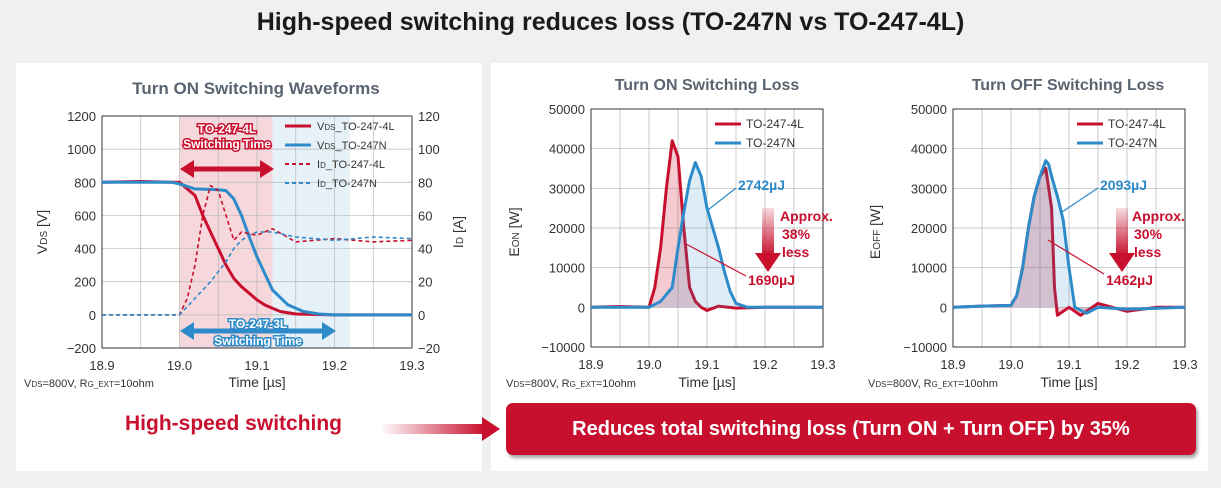 The width and height of the screenshot is (1221, 488). What do you see at coordinates (81, 232) in the screenshot?
I see `y-ticks: 1200 1000 800 600 400 200 0 −200` at bounding box center [81, 232].